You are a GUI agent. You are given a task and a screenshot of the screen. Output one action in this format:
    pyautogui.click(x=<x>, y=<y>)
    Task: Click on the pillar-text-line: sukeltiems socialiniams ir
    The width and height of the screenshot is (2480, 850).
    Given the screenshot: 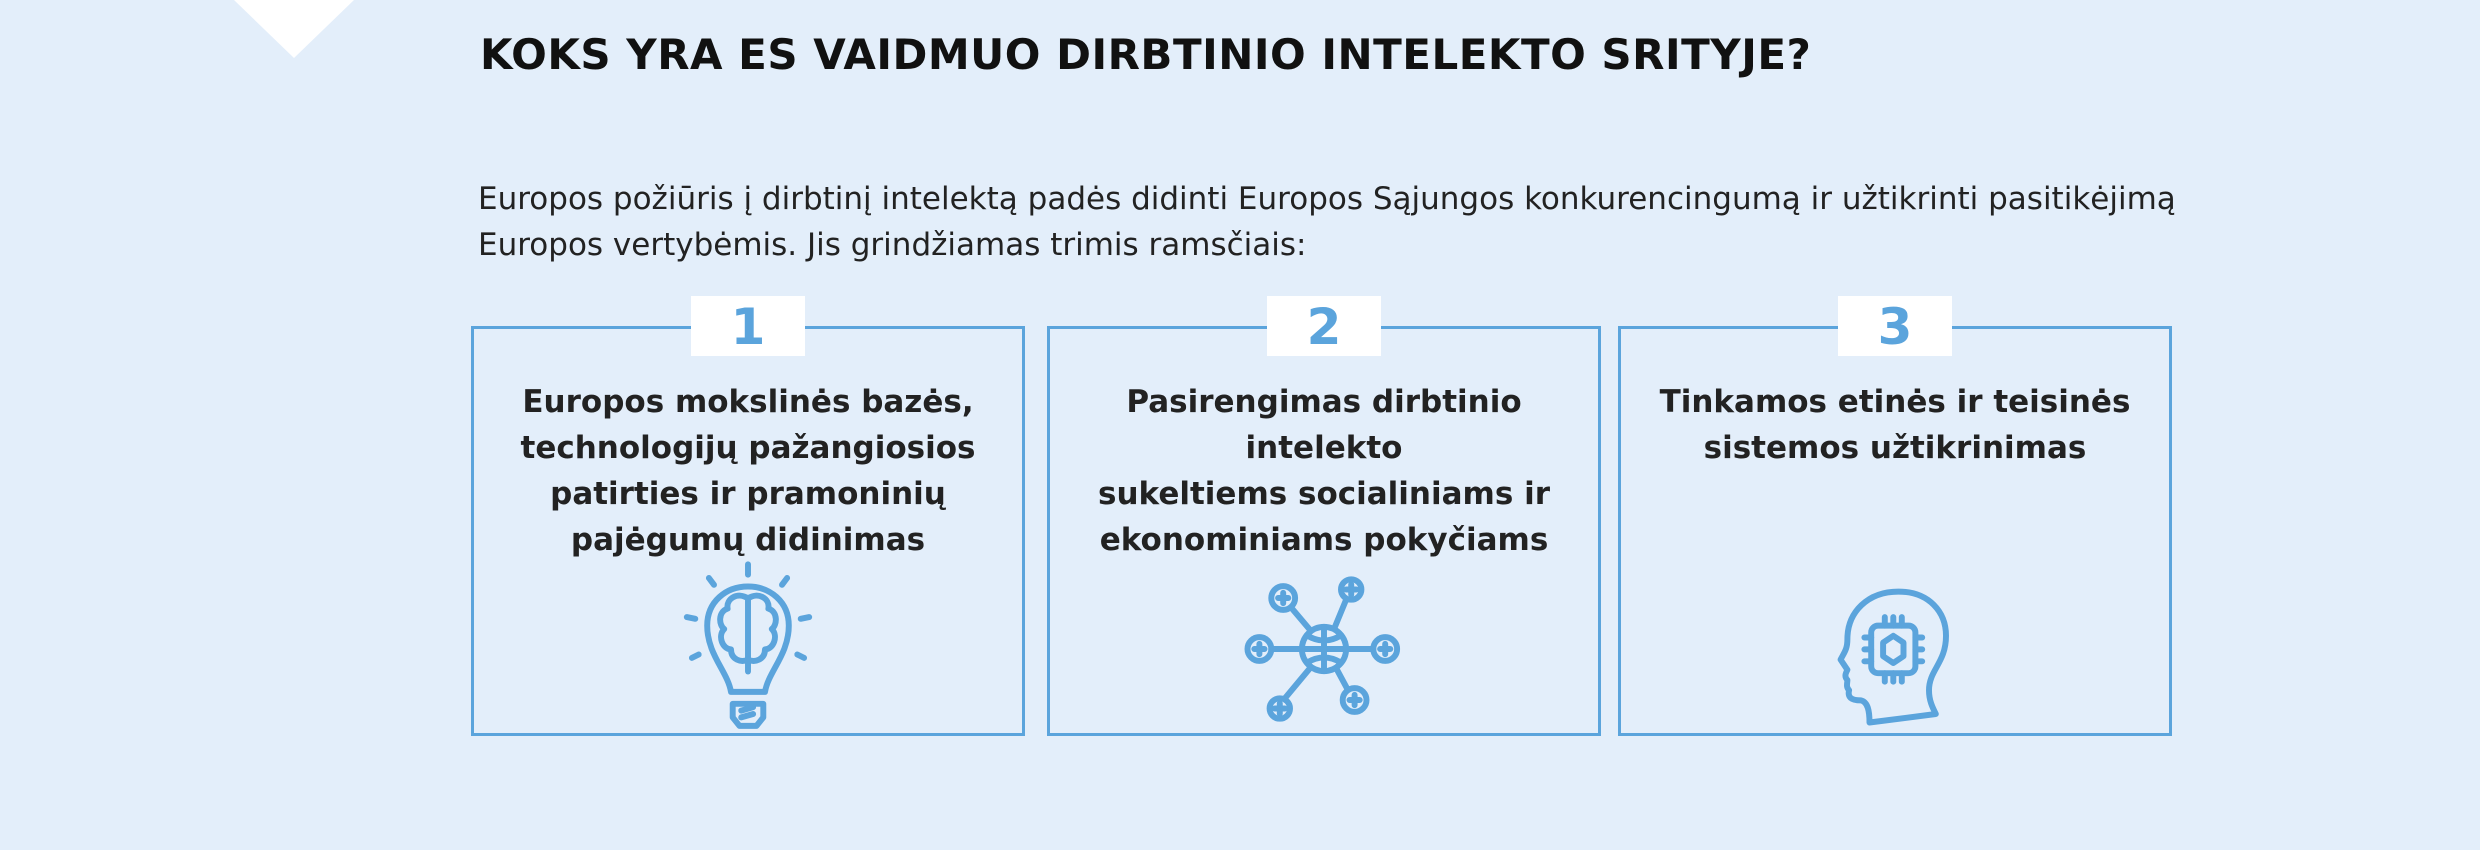 What is the action you would take?
    pyautogui.click(x=1324, y=494)
    